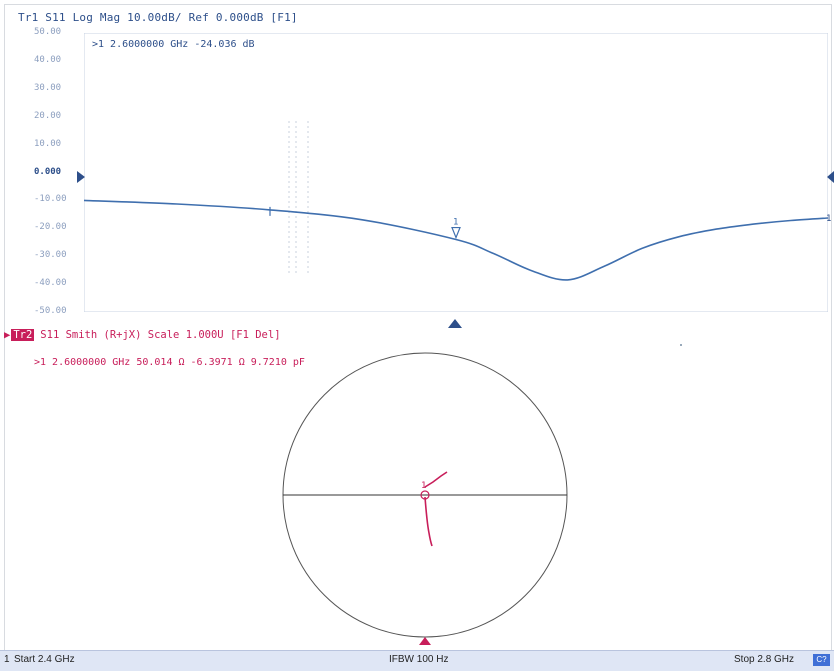 This screenshot has height=671, width=834. What do you see at coordinates (764, 659) in the screenshot?
I see `status-stop-frequency: Stop 2.8 GHz` at bounding box center [764, 659].